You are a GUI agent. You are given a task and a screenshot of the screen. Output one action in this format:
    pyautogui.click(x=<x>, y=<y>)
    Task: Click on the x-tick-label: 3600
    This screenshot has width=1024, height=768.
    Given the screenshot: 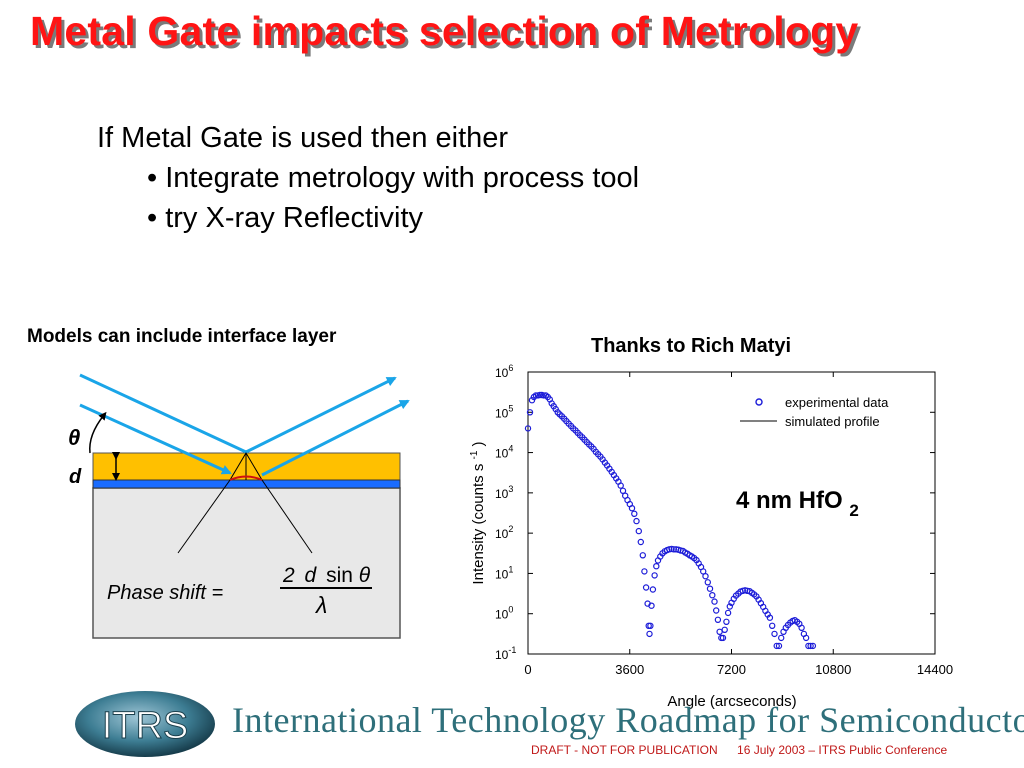 What is the action you would take?
    pyautogui.click(x=629, y=669)
    